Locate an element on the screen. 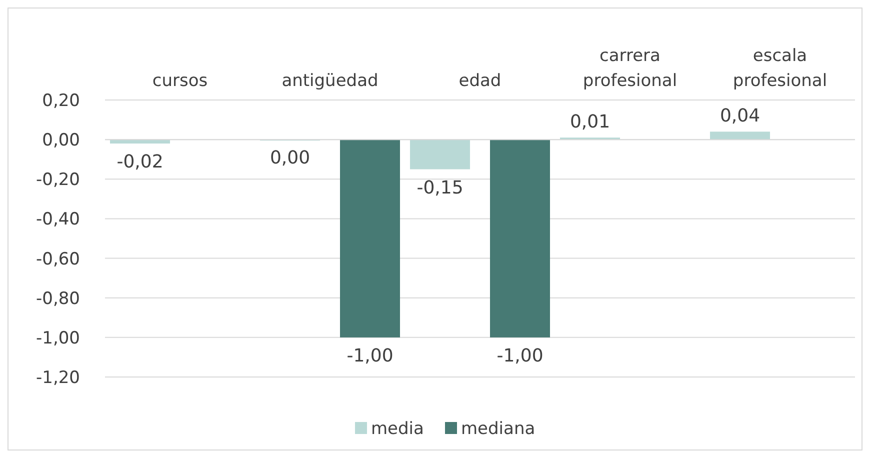 The width and height of the screenshot is (870, 458). legend-label: media is located at coordinates (397, 429).